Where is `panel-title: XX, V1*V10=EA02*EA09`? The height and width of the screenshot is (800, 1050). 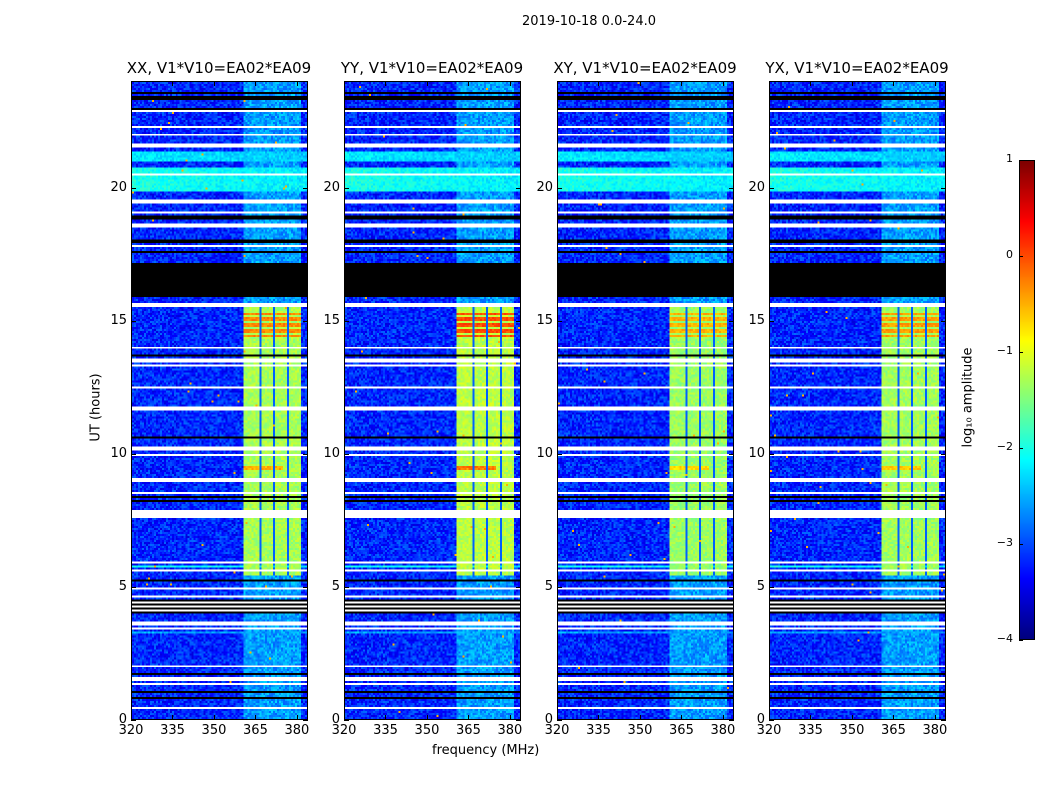 panel-title: XX, V1*V10=EA02*EA09 is located at coordinates (219, 68).